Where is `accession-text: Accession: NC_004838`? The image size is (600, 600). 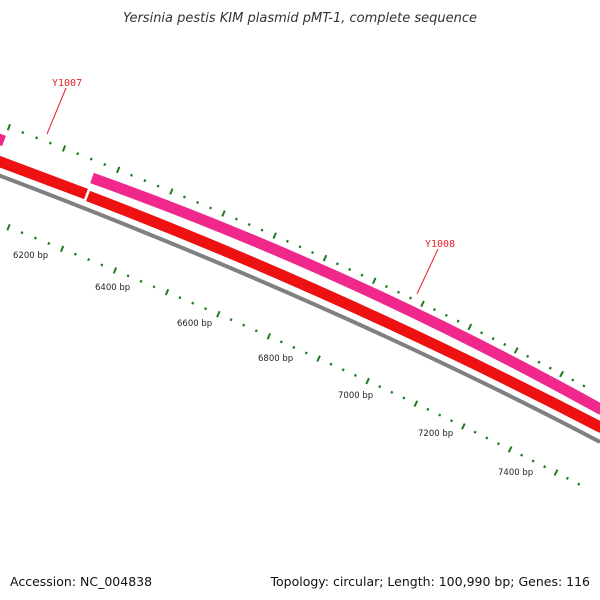 accession-text: Accession: NC_004838 is located at coordinates (81, 581).